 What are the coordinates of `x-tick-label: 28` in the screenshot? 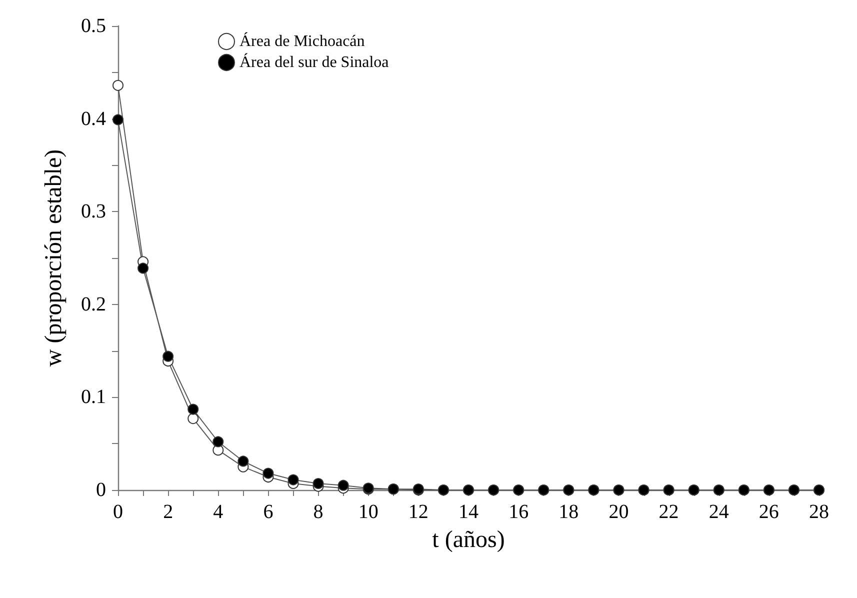 It's located at (819, 512).